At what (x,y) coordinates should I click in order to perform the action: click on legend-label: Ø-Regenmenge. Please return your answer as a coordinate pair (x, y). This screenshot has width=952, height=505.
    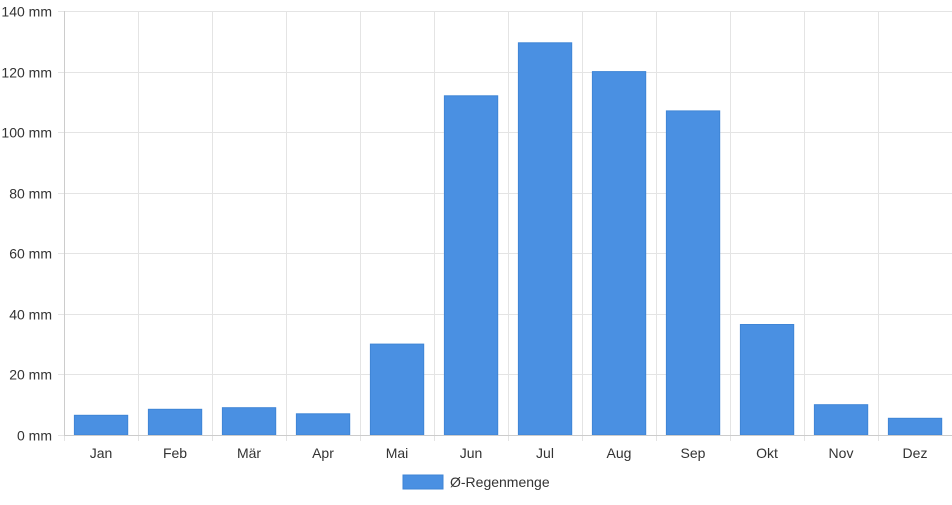
    Looking at the image, I should click on (500, 482).